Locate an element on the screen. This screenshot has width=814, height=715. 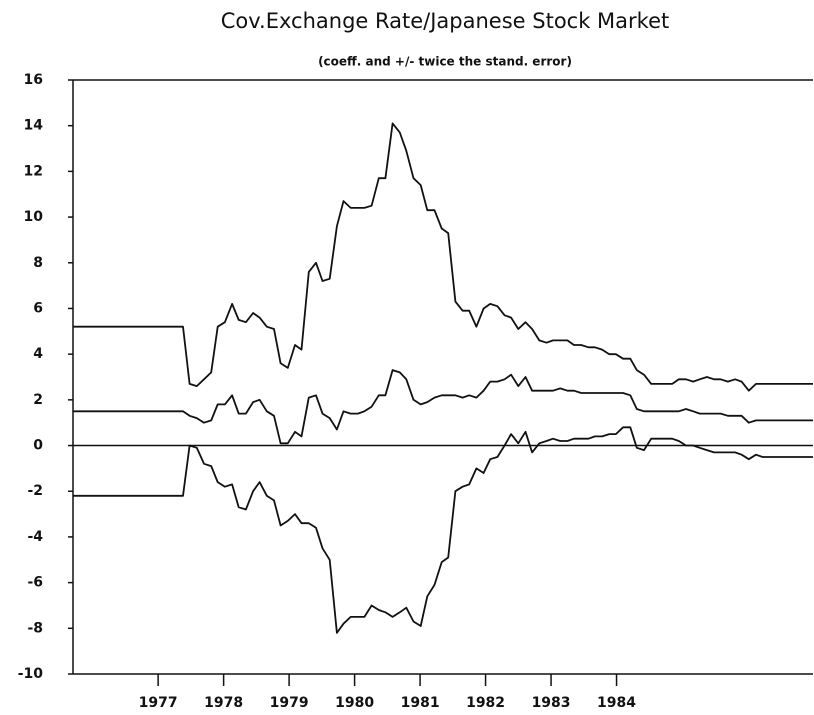
y-tick-label: 6 is located at coordinates (38, 308).